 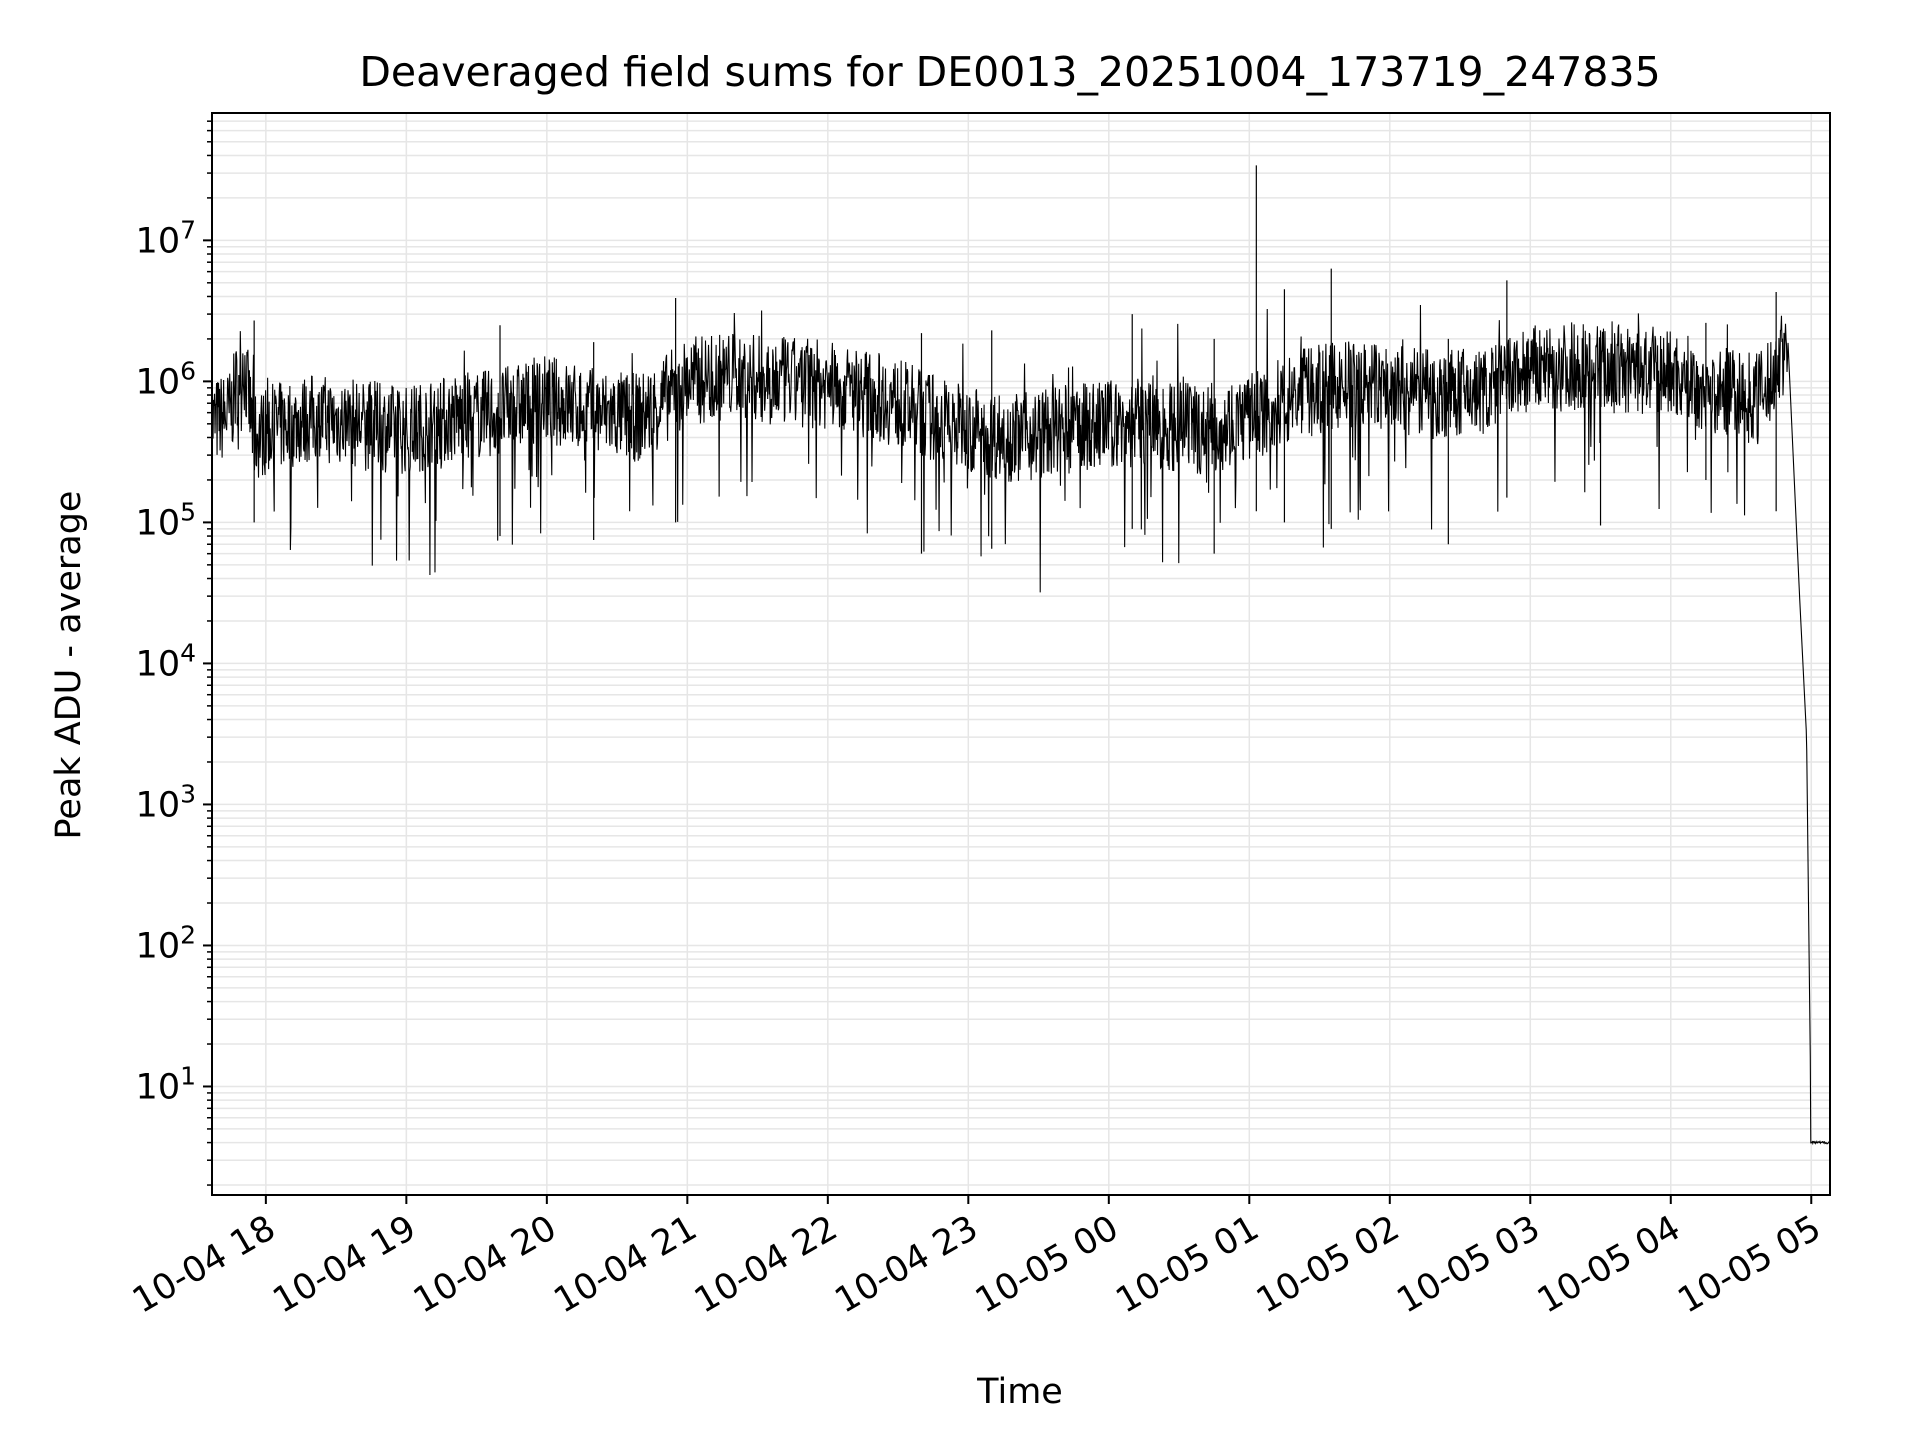 What do you see at coordinates (166, 802) in the screenshot?
I see `y-tick-label: 10³` at bounding box center [166, 802].